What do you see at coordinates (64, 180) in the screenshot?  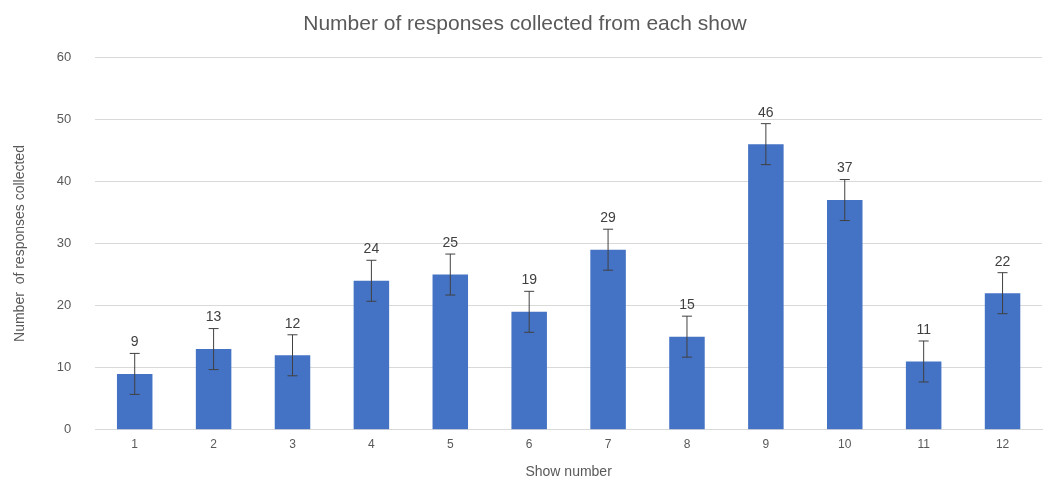 I see `y-tick-label: 40` at bounding box center [64, 180].